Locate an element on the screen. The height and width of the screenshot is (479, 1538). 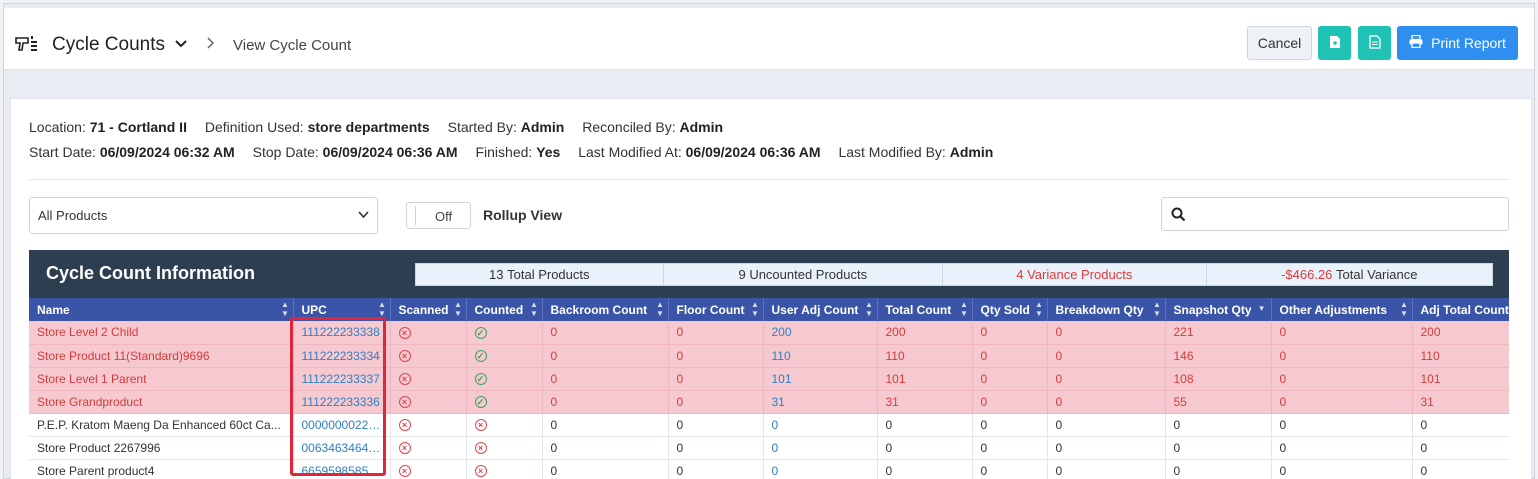
print-report-button: Print Report is located at coordinates (1457, 43).